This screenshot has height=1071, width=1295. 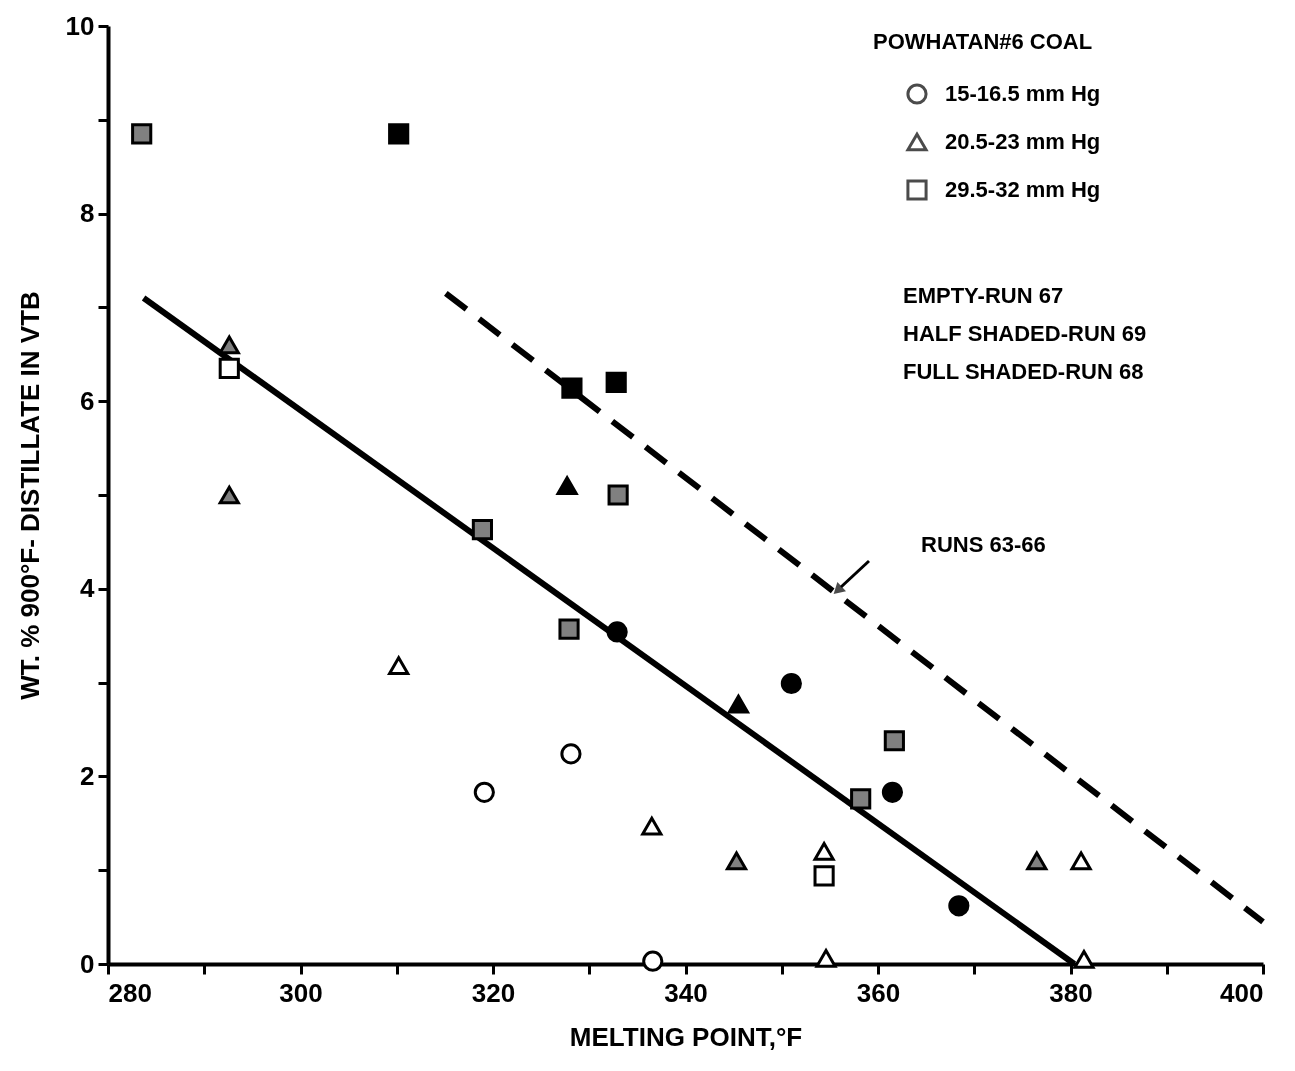 What do you see at coordinates (87, 400) in the screenshot?
I see `y-tick-label: 6` at bounding box center [87, 400].